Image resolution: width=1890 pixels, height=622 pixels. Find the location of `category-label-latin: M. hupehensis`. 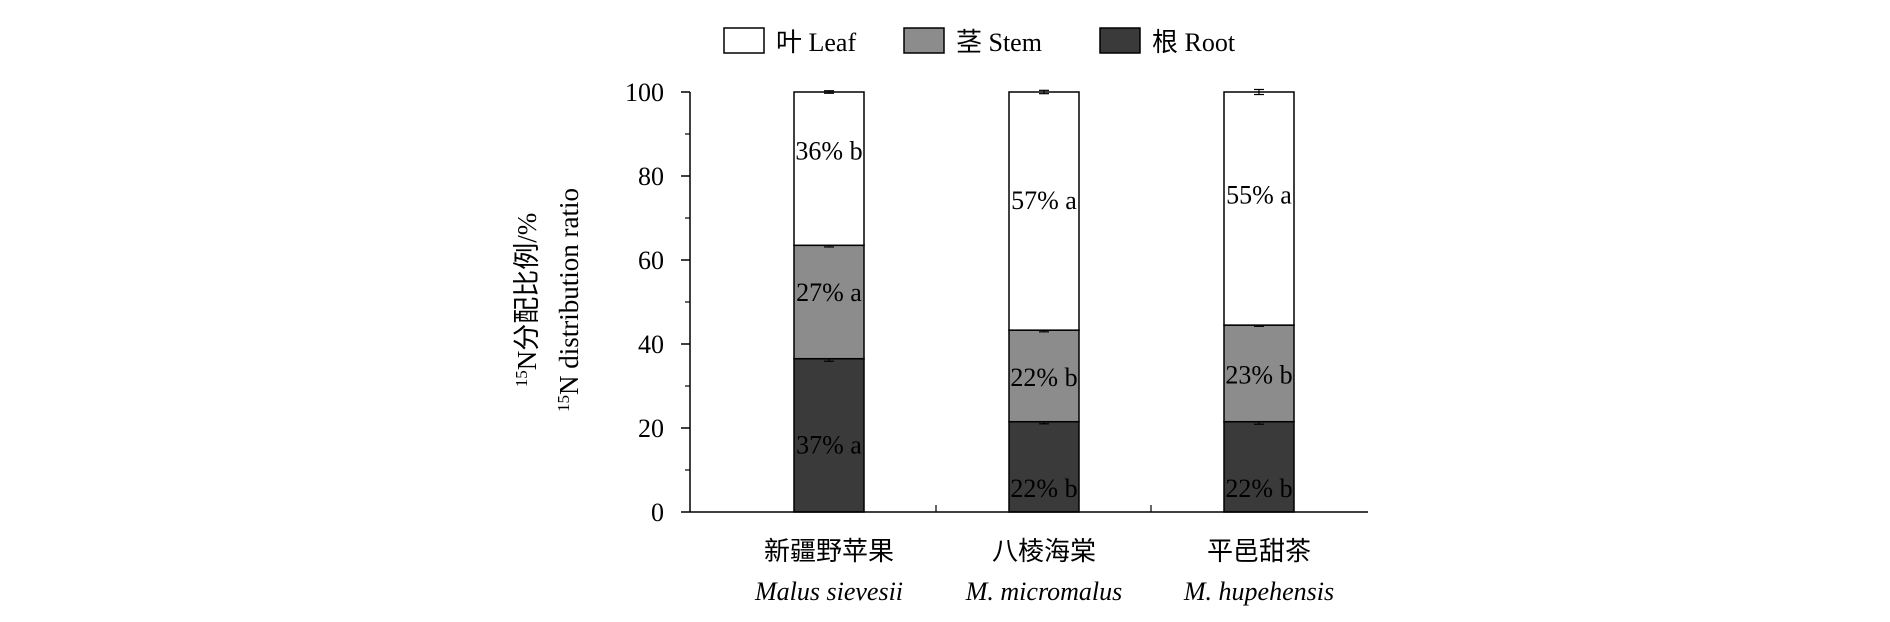

category-label-latin: M. hupehensis is located at coordinates (1258, 591).